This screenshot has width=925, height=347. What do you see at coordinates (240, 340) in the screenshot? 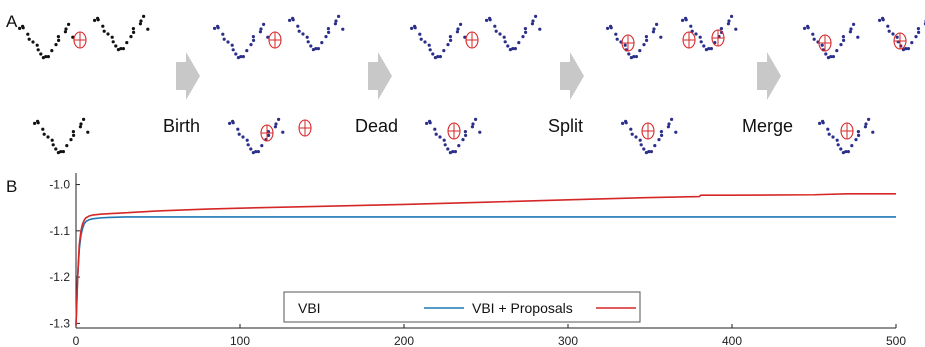
I see `x-tick-label: 100` at bounding box center [240, 340].